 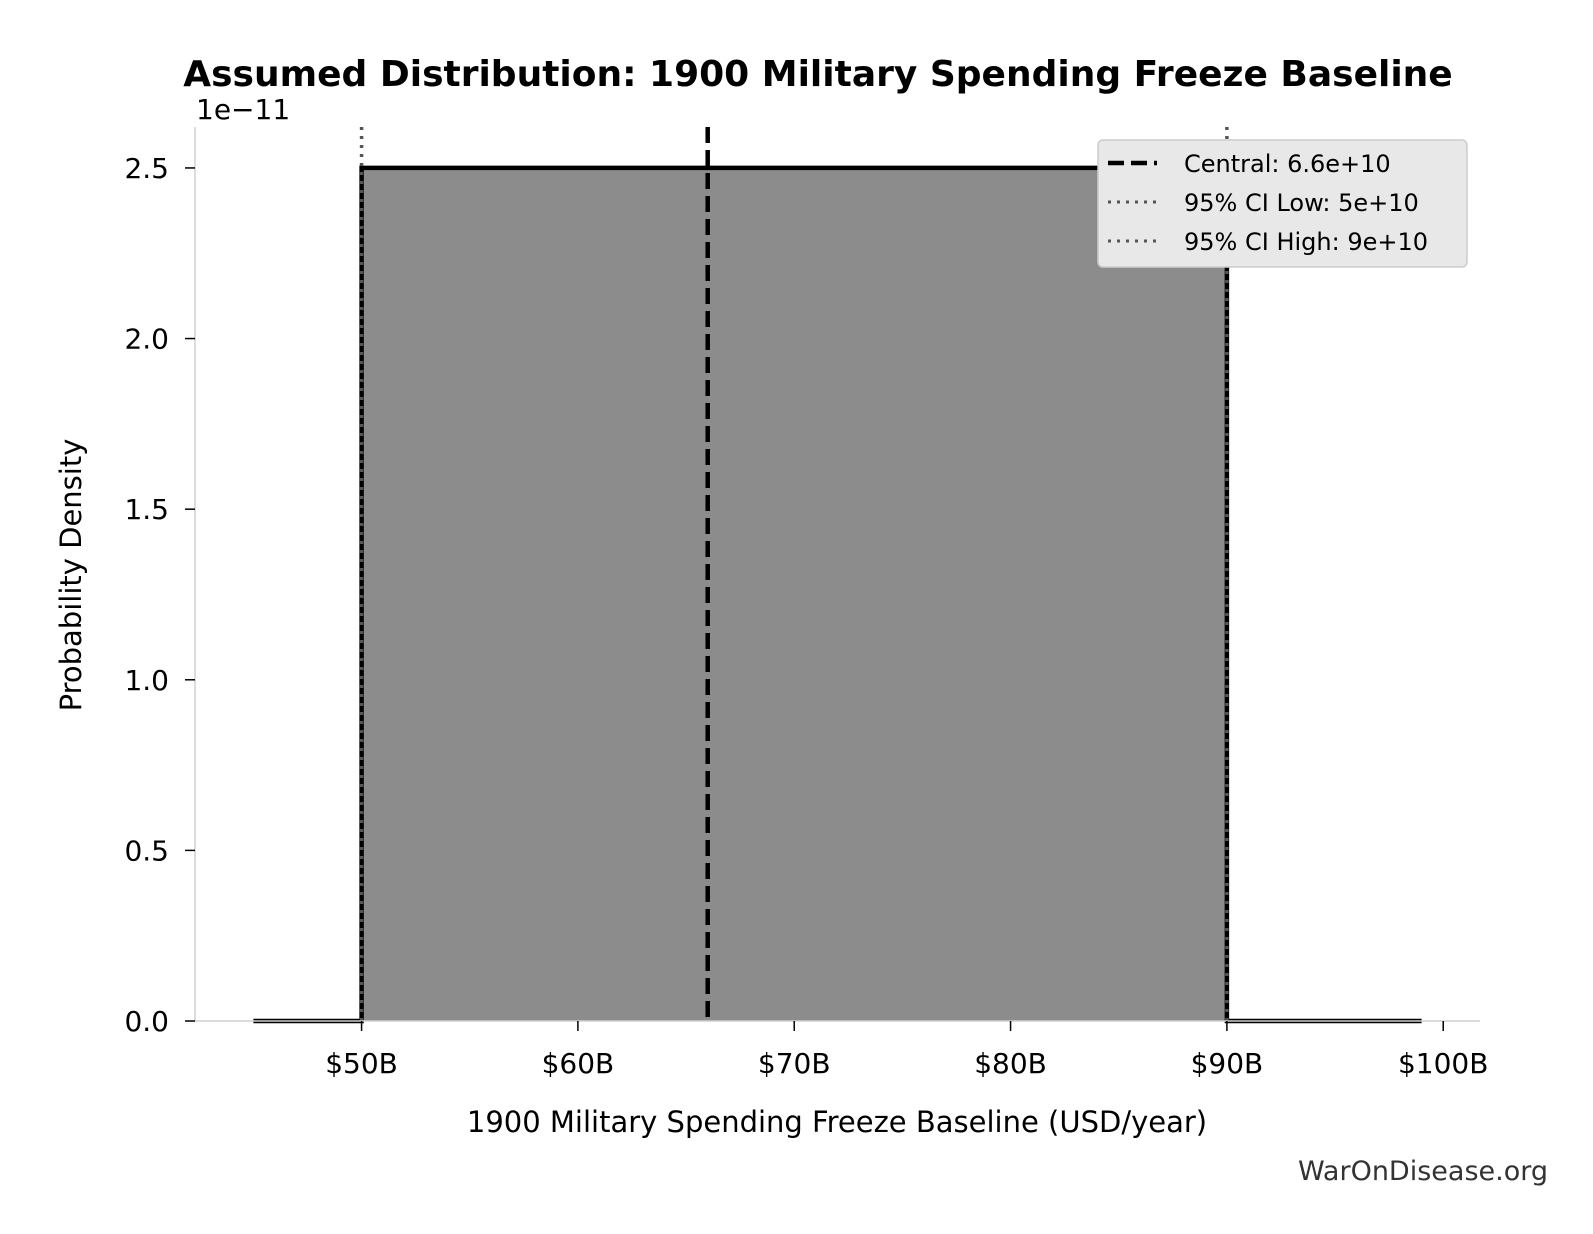 I want to click on legend-entry-label: Central: 6.6e+10, so click(x=1287, y=164).